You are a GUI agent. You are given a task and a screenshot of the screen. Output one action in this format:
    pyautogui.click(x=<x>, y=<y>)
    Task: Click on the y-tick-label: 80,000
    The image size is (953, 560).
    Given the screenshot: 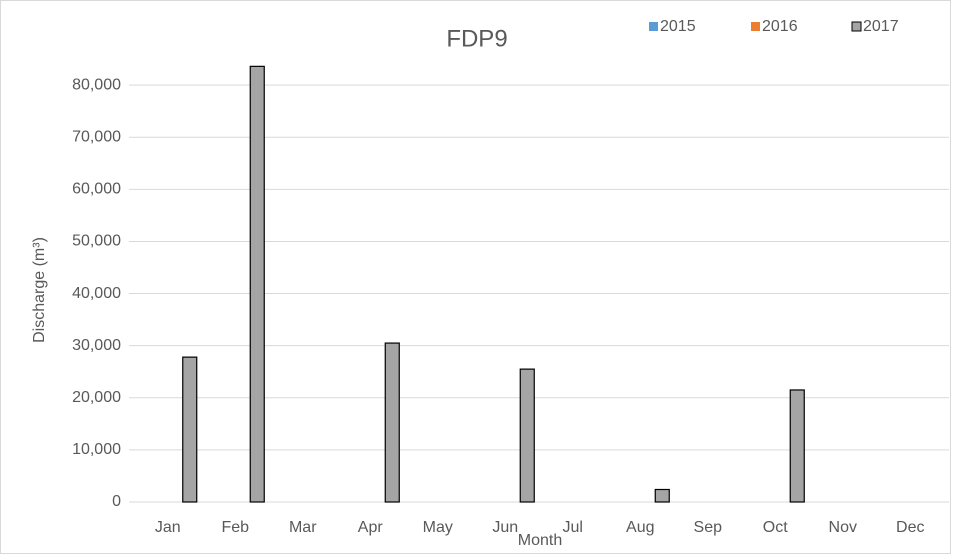 What is the action you would take?
    pyautogui.click(x=96, y=84)
    